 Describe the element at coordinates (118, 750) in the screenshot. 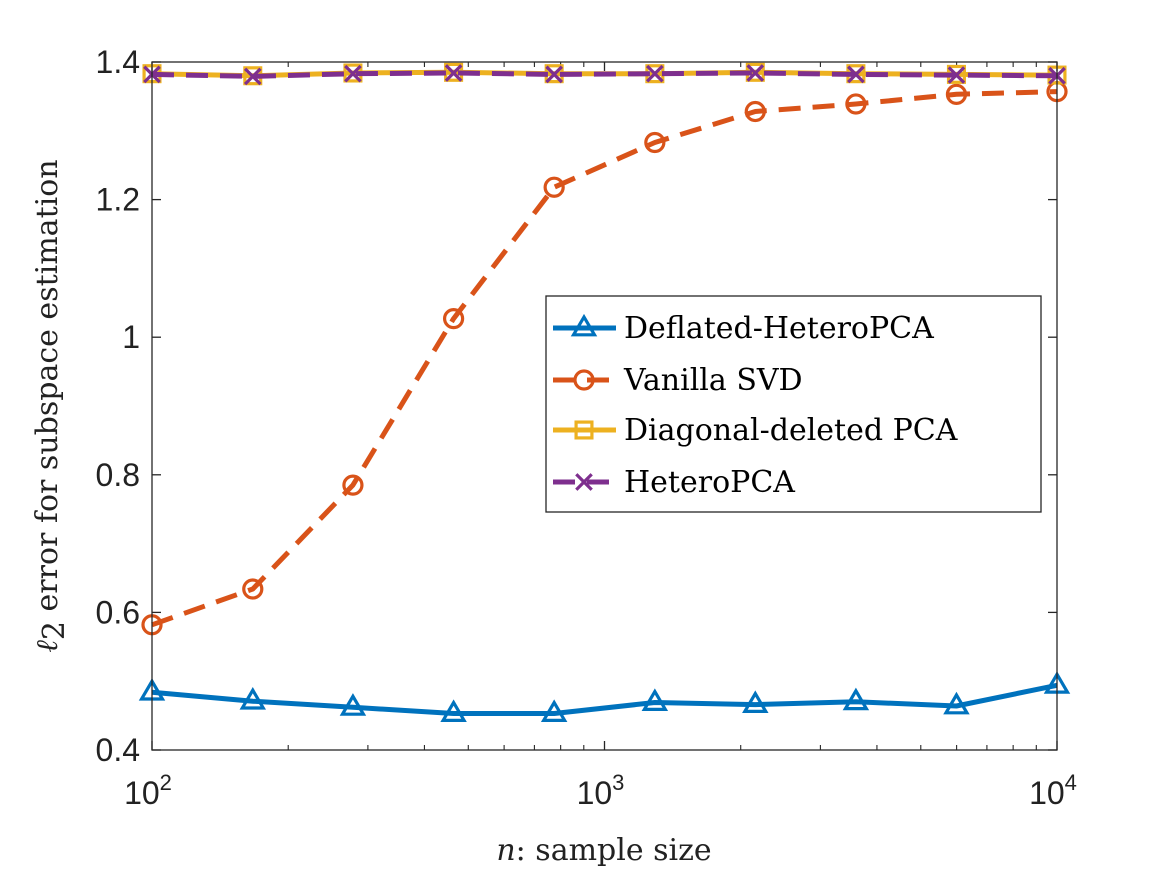

I see `y-tick-label: 0.4` at that location.